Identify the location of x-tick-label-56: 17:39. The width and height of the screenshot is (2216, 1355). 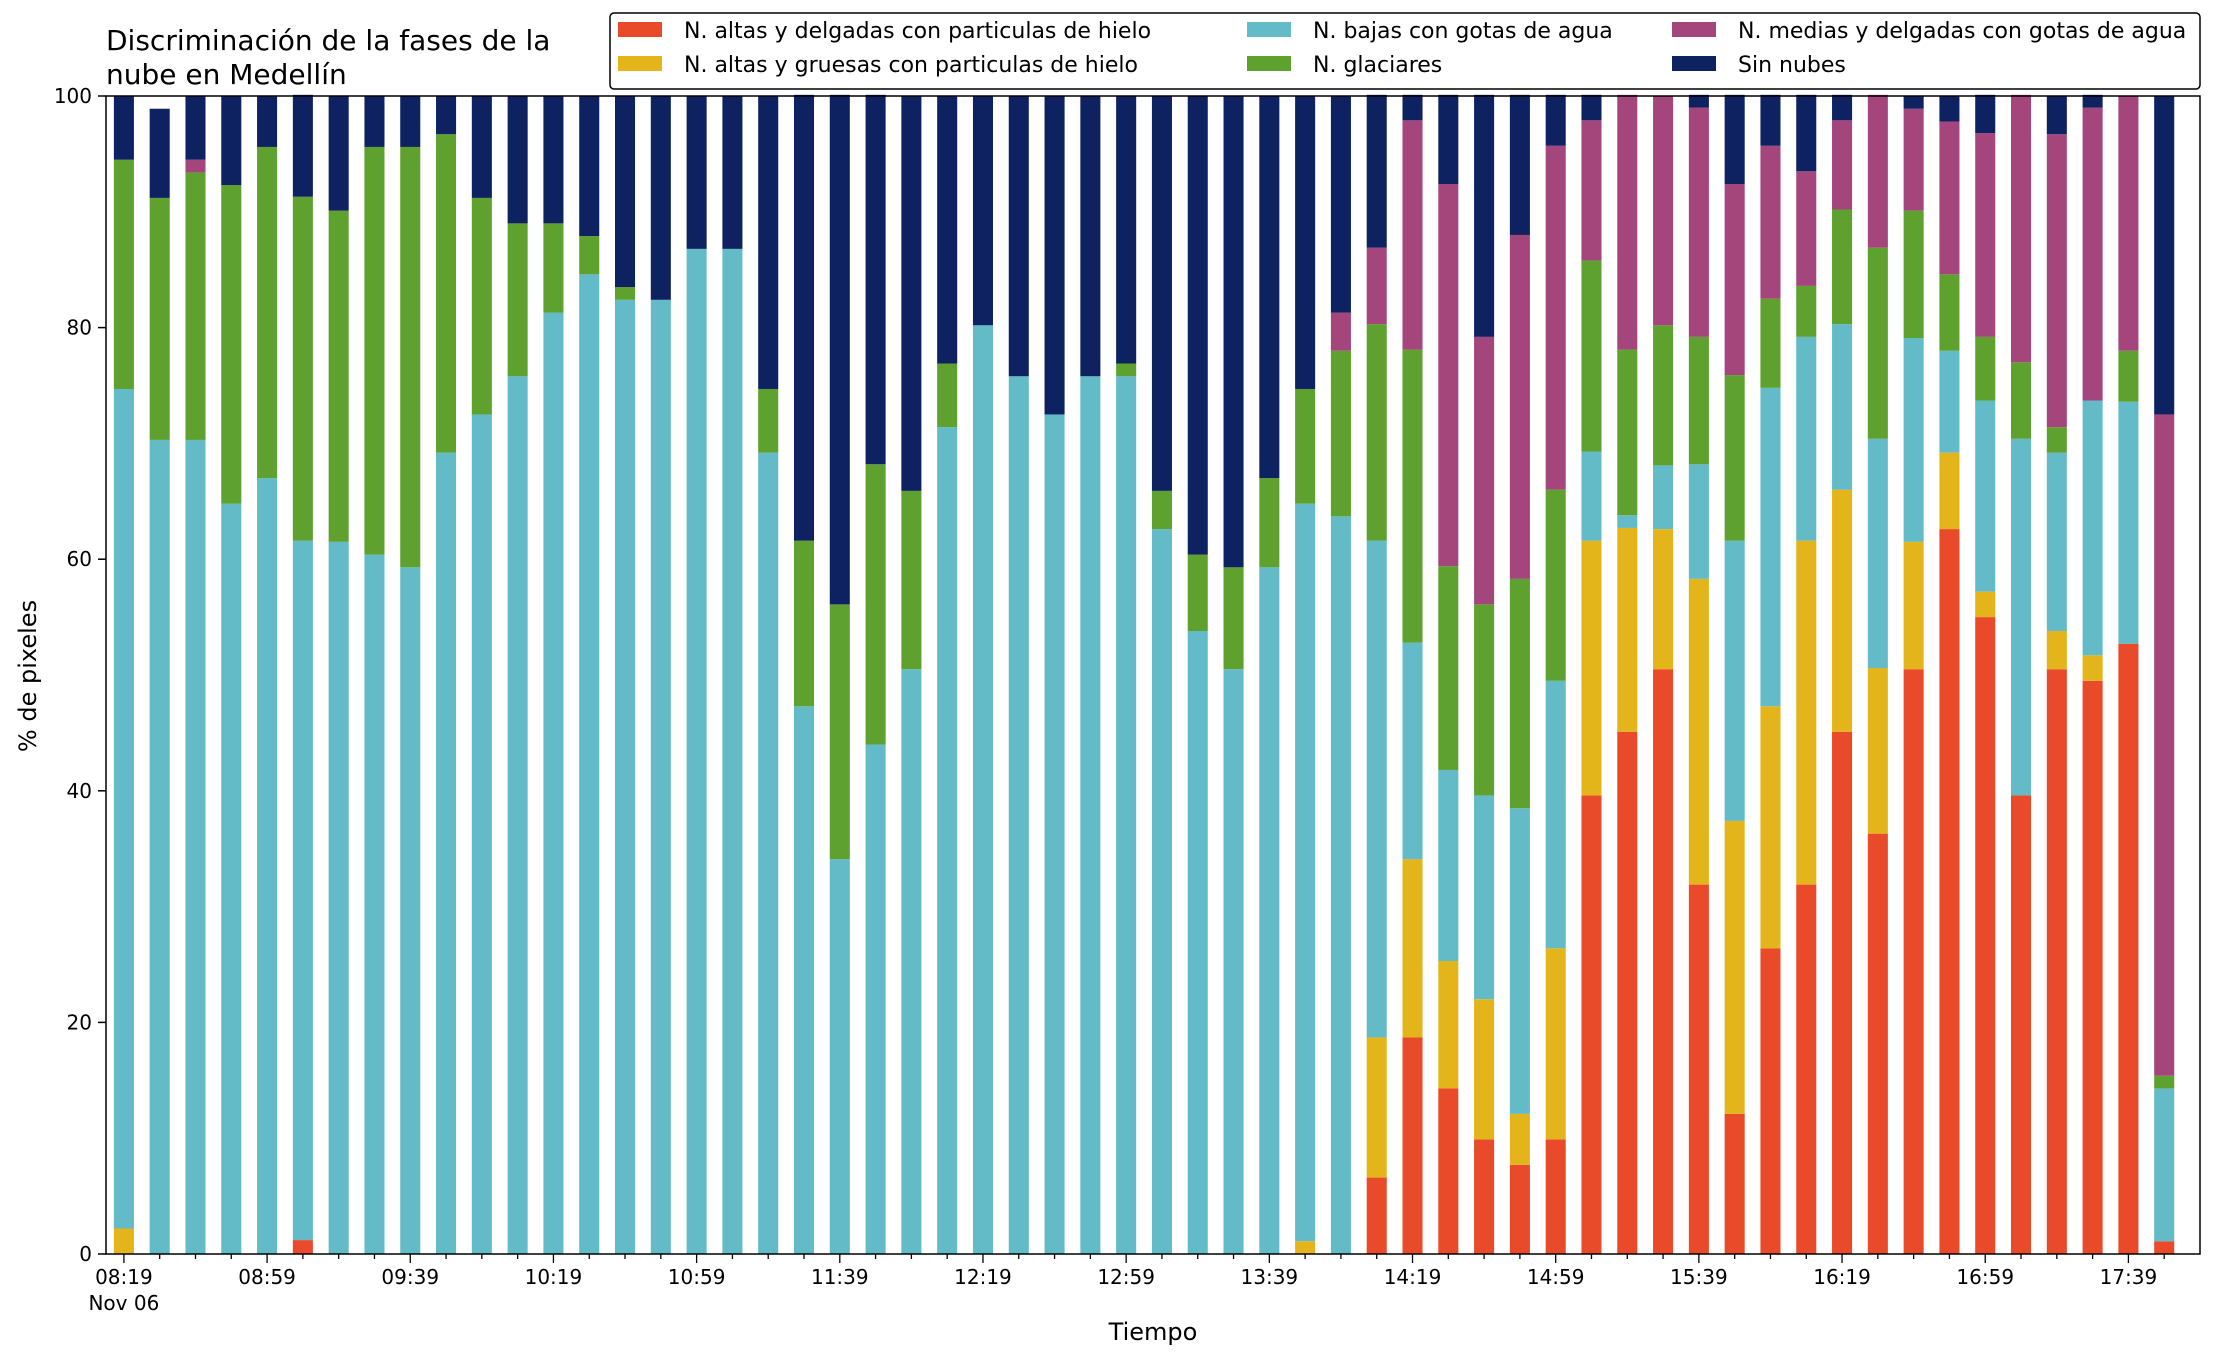
(2129, 1277).